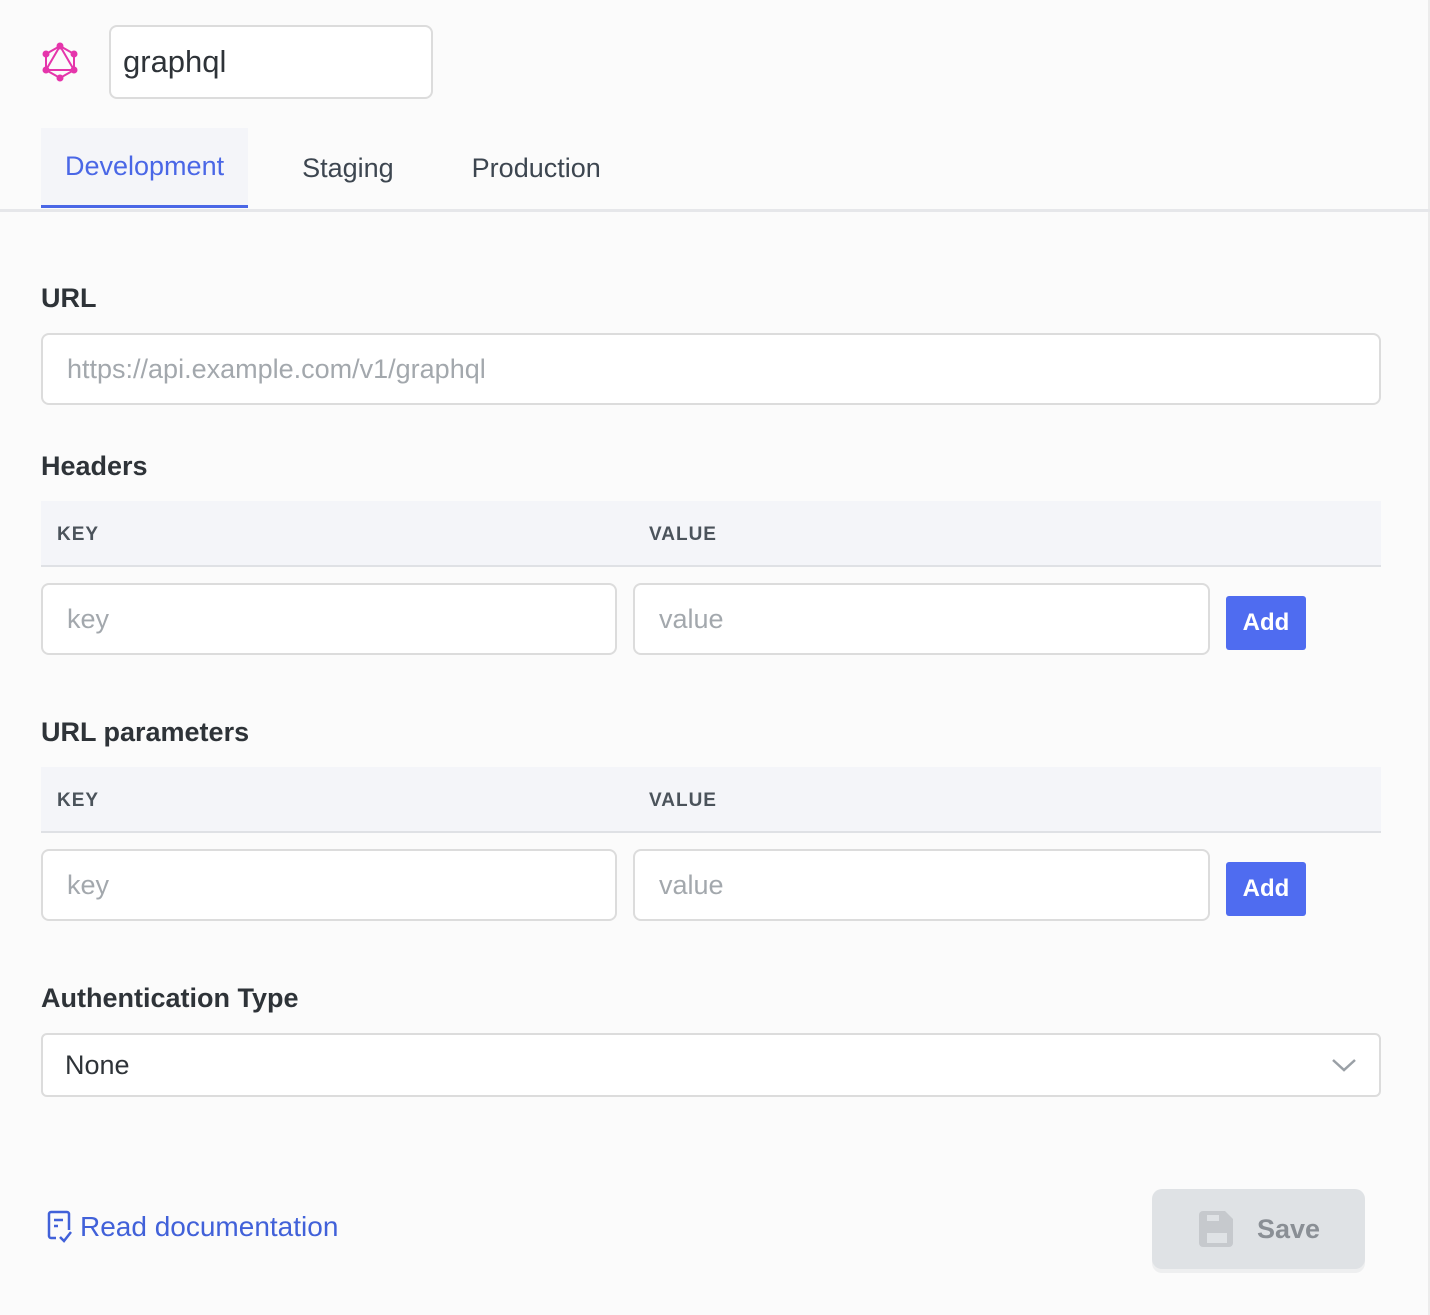  I want to click on param-key-input, so click(329, 885).